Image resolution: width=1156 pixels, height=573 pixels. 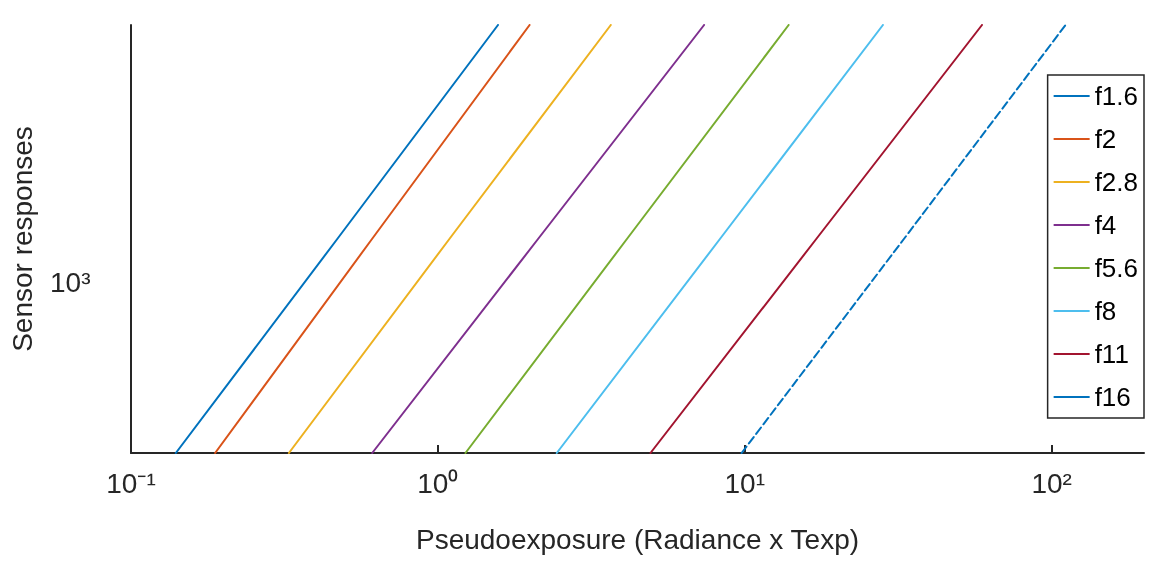 I want to click on legend-label: f1.6, so click(x=1116, y=96).